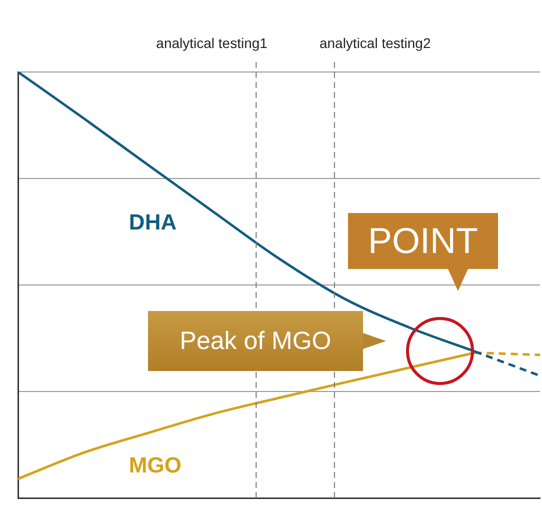  What do you see at coordinates (155, 465) in the screenshot?
I see `series-label: MGO` at bounding box center [155, 465].